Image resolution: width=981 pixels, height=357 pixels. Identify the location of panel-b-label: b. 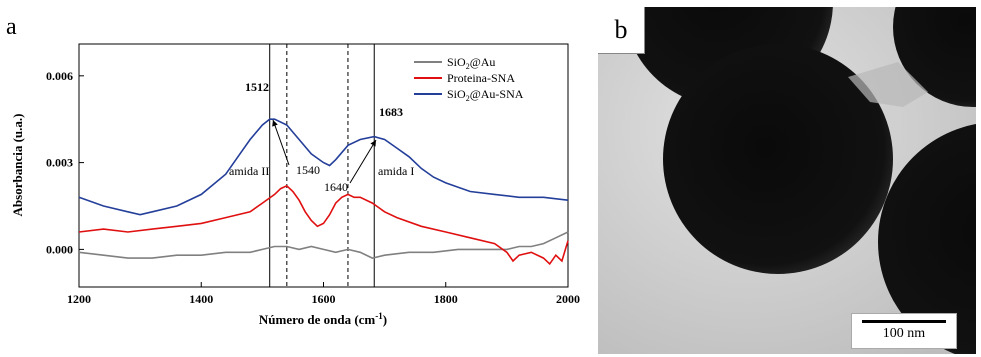
(621, 30).